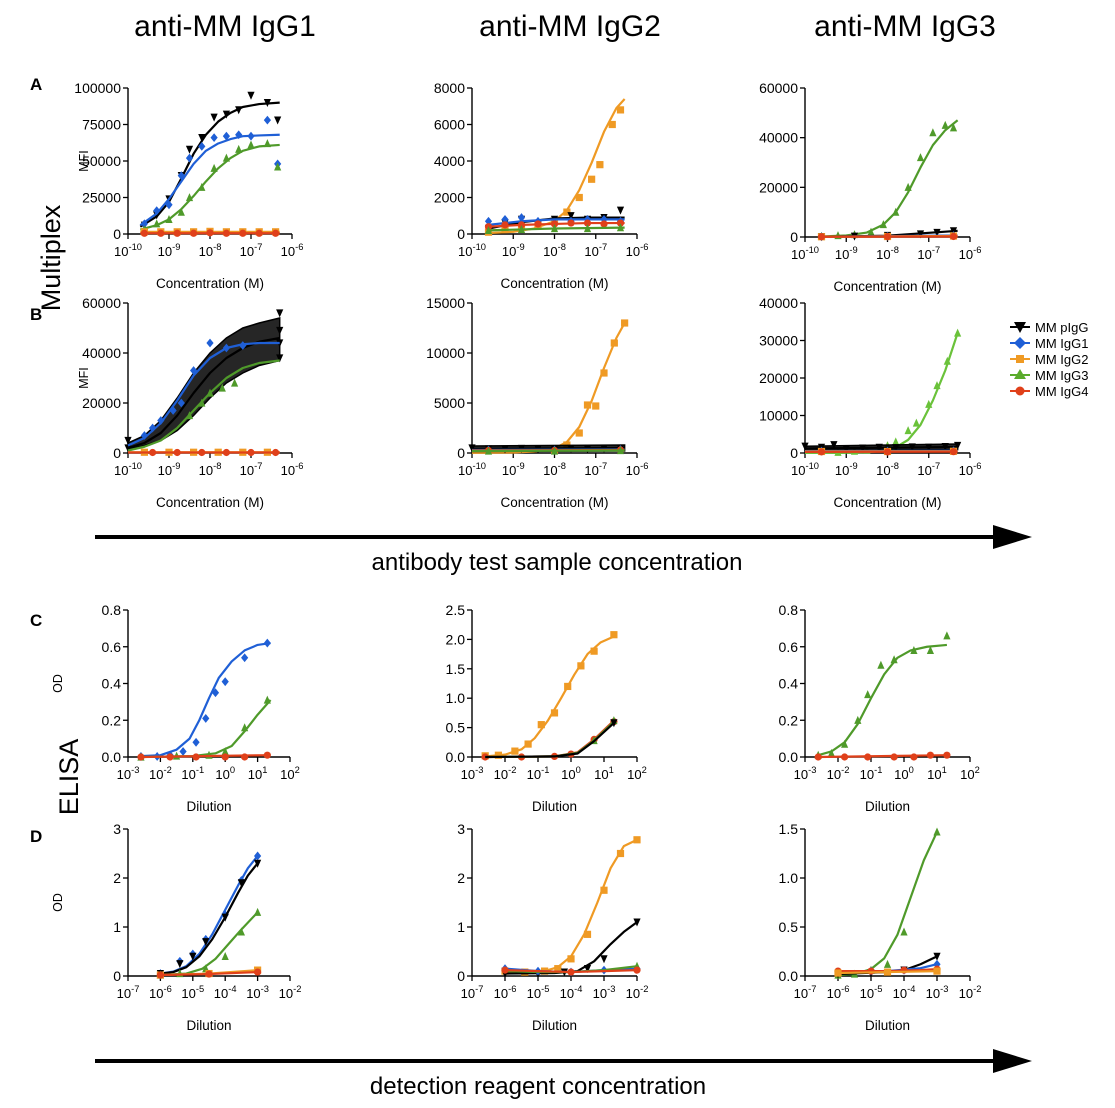  I want to click on x-tick-label: 10⁻⁸, so click(554, 250).